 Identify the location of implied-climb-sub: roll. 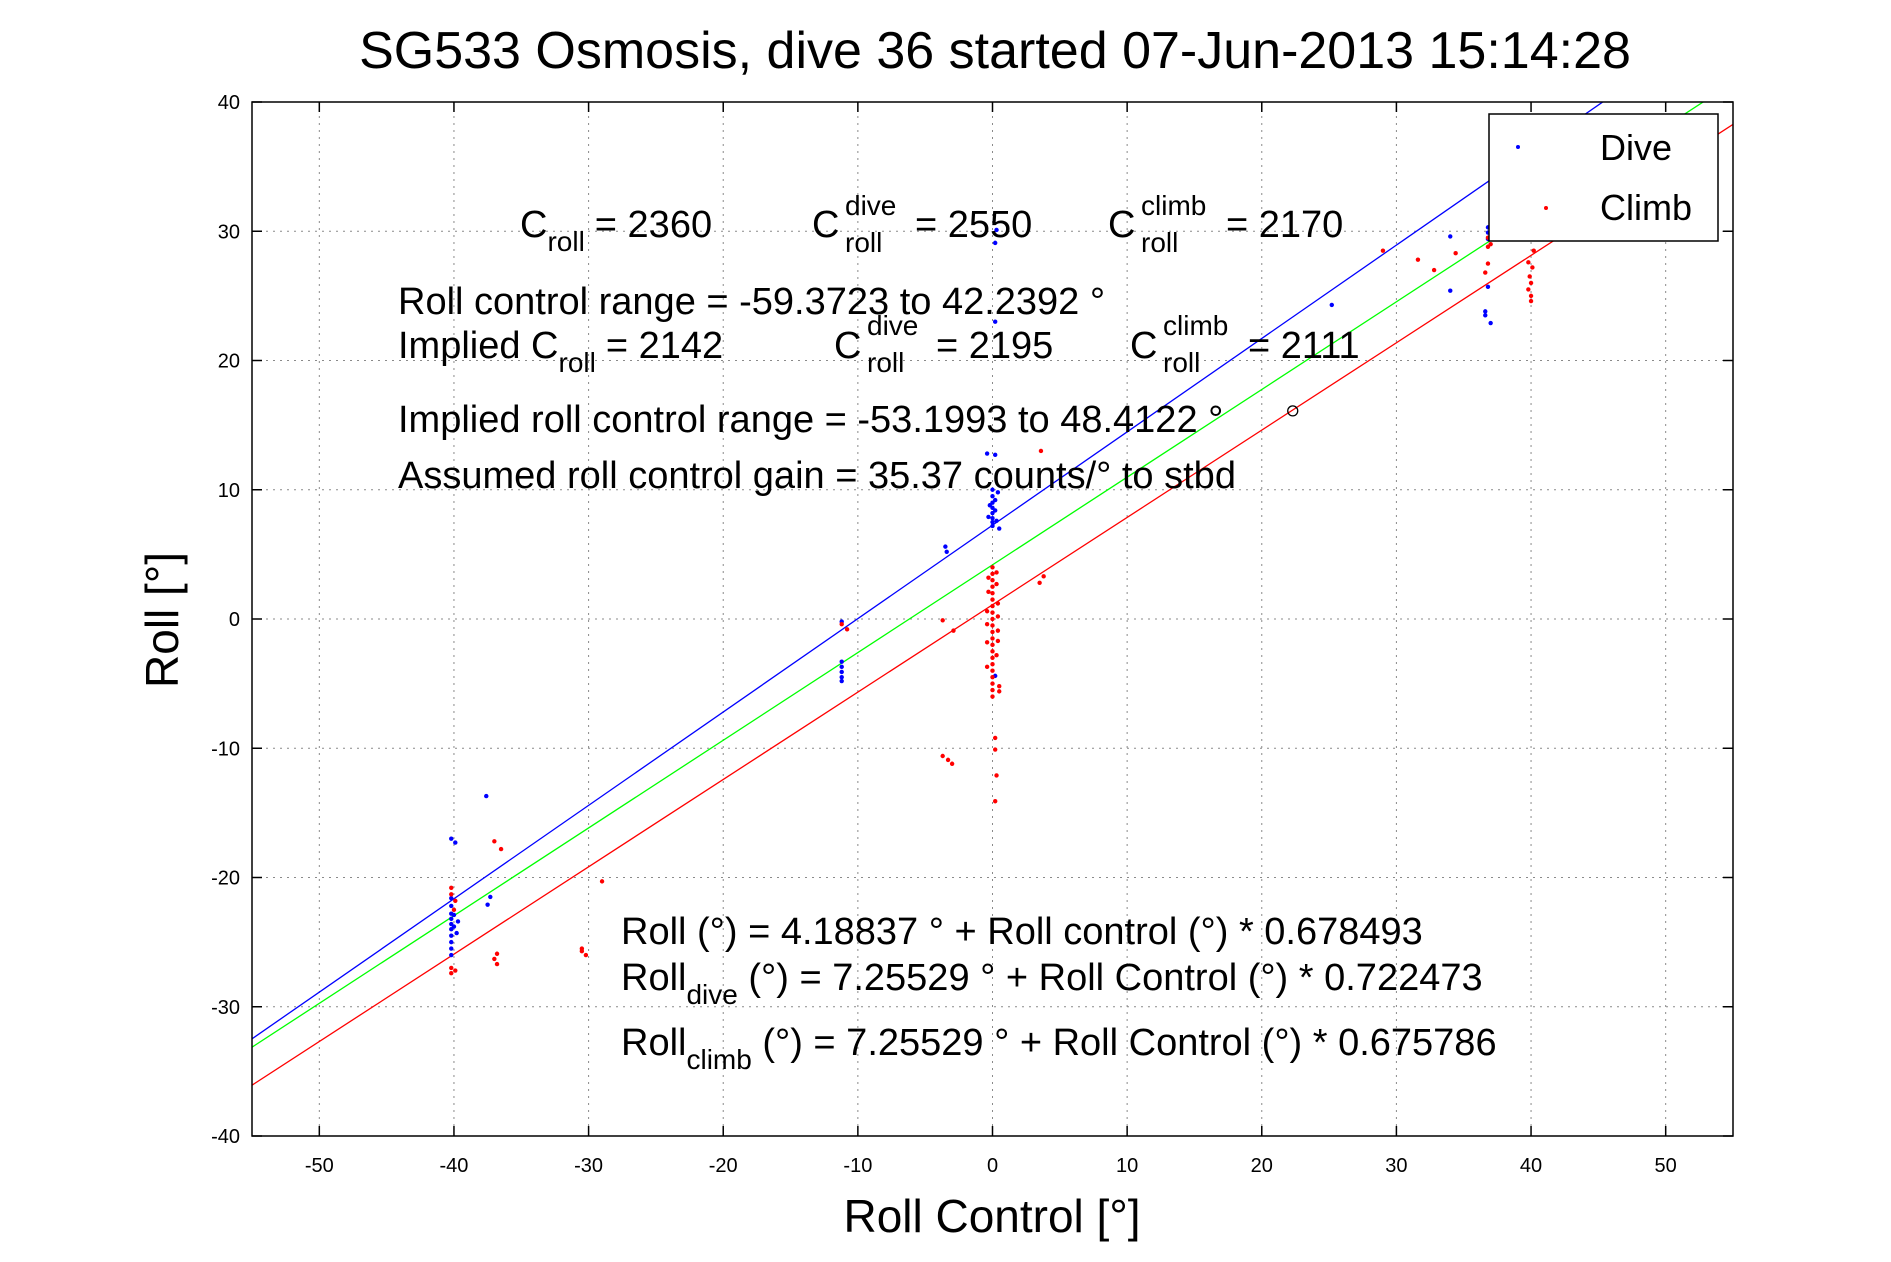
(1181, 362).